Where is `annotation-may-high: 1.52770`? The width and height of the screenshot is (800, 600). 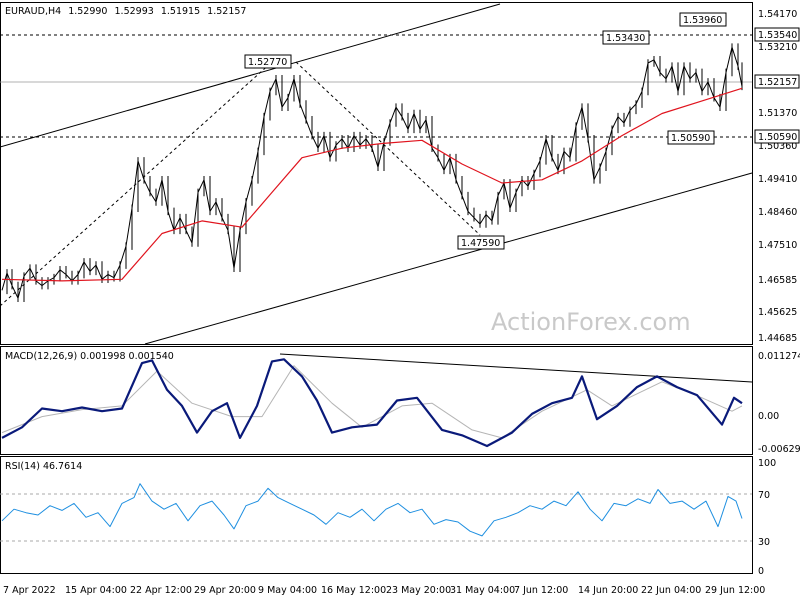
annotation-may-high: 1.52770 is located at coordinates (268, 61).